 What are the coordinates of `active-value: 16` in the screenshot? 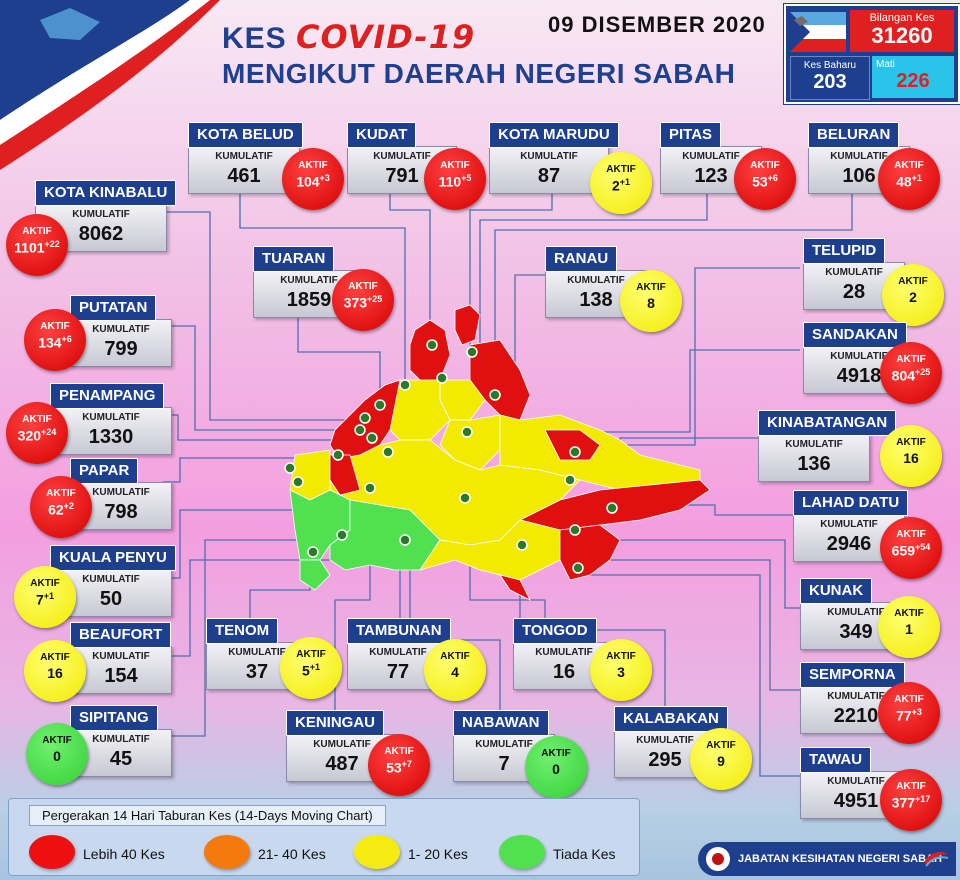 It's located at (911, 458).